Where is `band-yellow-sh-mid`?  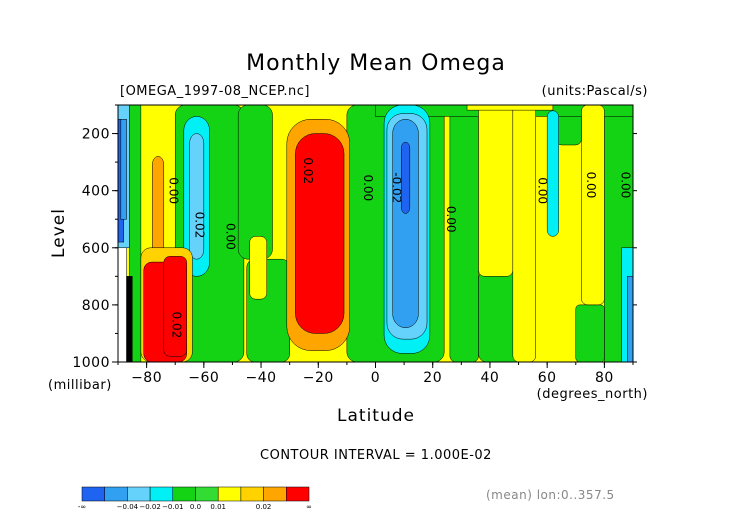 band-yellow-sh-mid is located at coordinates (258, 268).